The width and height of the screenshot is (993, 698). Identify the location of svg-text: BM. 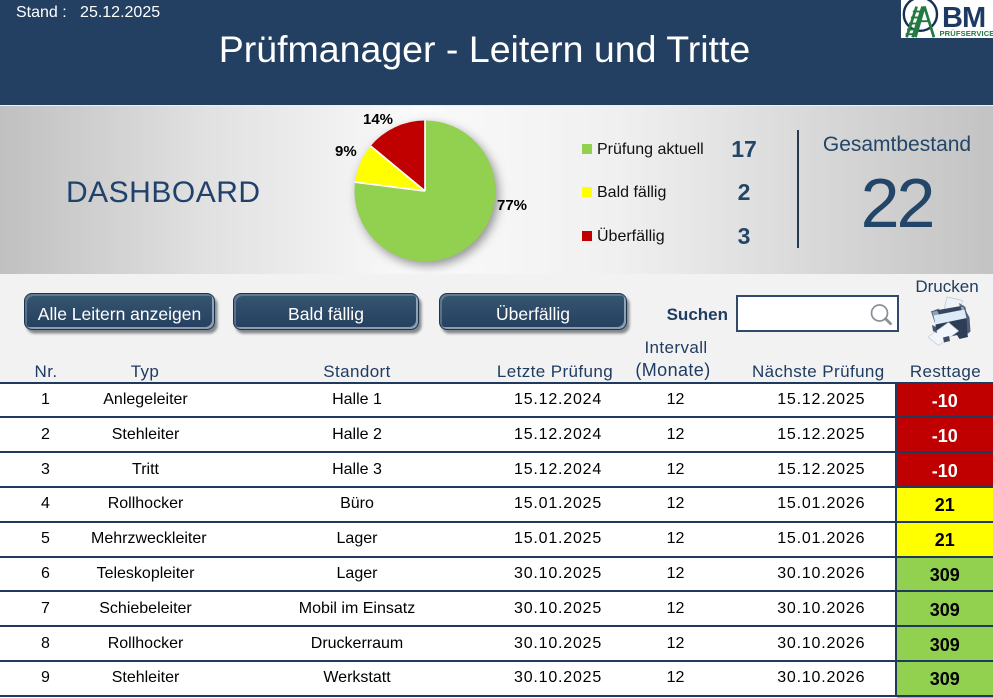
(963, 18).